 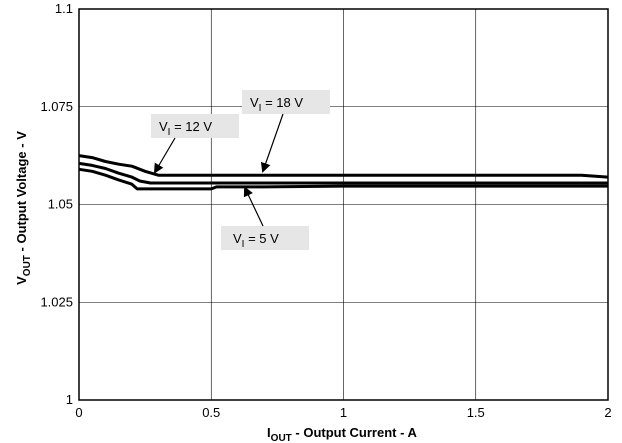 I want to click on y-tick-label: 1.05, so click(x=60, y=204).